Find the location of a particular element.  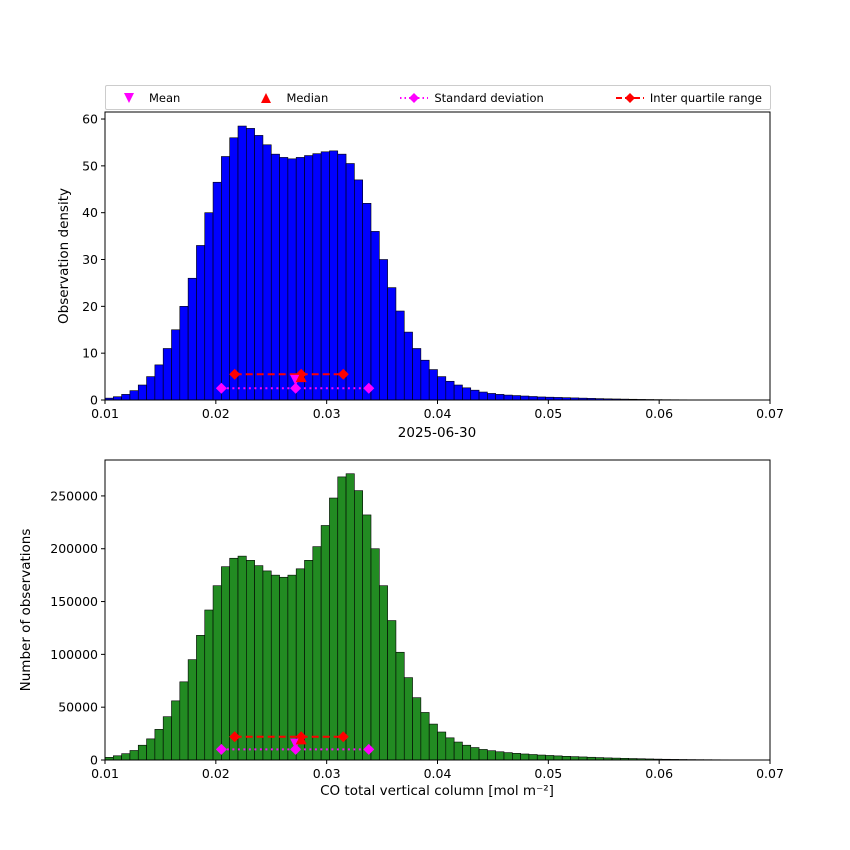

y-tick-label: 60 is located at coordinates (90, 119).